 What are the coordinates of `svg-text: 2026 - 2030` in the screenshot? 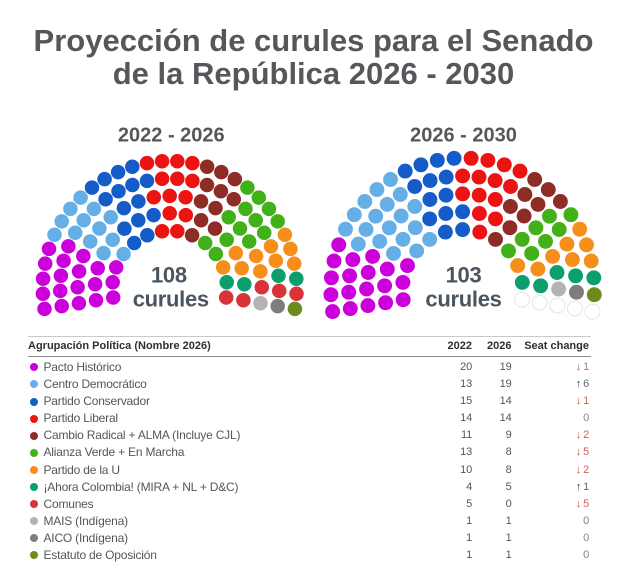 It's located at (463, 136).